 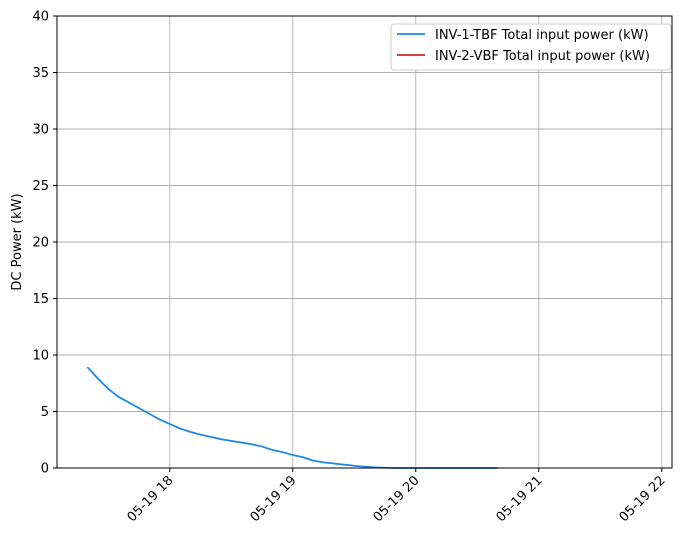 What do you see at coordinates (45, 412) in the screenshot?
I see `y-tick-label: 5` at bounding box center [45, 412].